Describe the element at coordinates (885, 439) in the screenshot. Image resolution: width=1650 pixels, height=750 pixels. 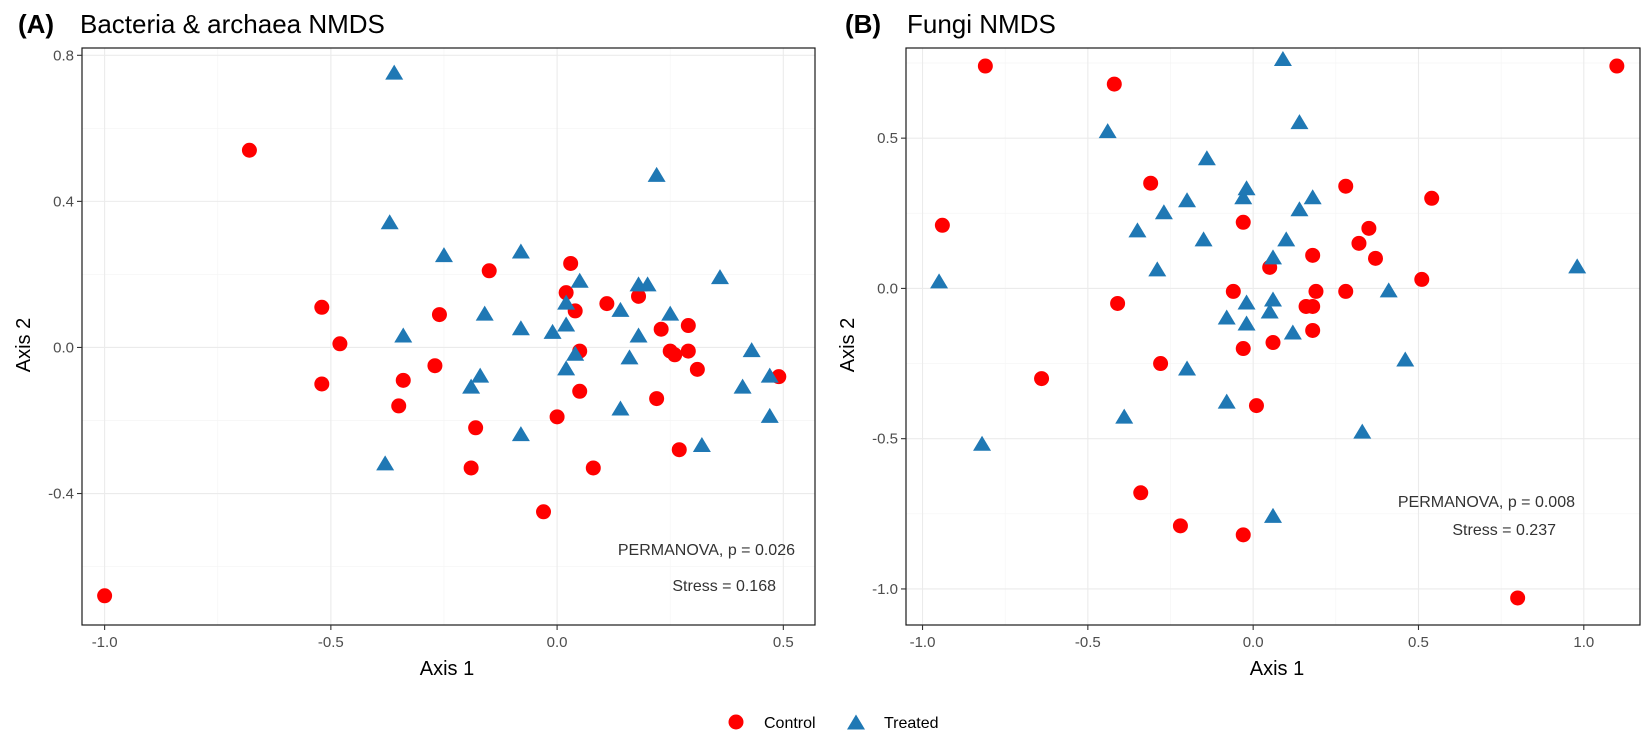
I see `panel-b-y-tick-label: -0.5` at that location.